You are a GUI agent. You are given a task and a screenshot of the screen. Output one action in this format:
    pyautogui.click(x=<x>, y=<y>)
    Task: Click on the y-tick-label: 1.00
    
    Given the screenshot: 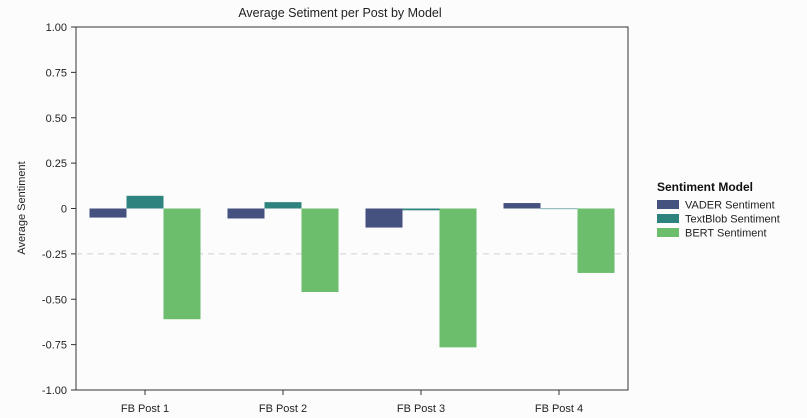 What is the action you would take?
    pyautogui.click(x=56, y=28)
    